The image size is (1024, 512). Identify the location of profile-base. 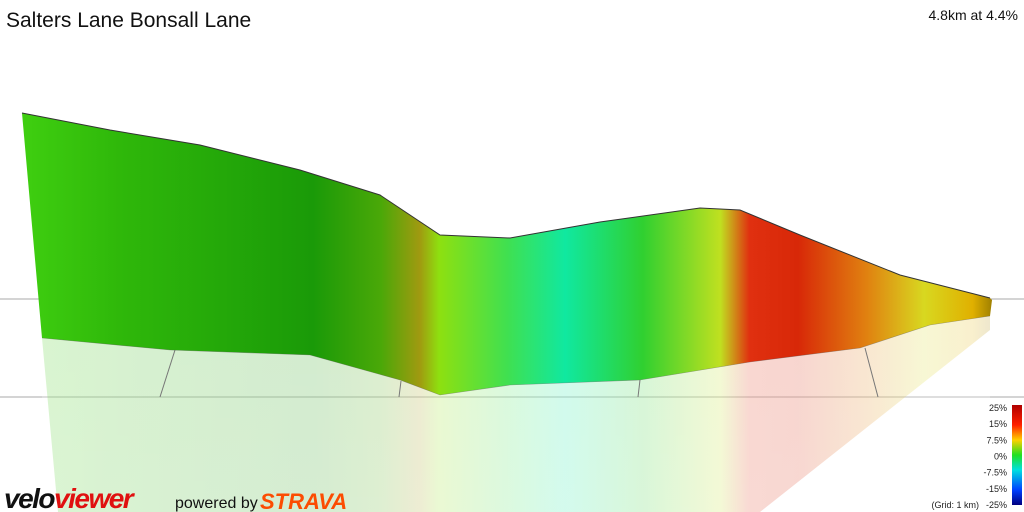
(516, 355).